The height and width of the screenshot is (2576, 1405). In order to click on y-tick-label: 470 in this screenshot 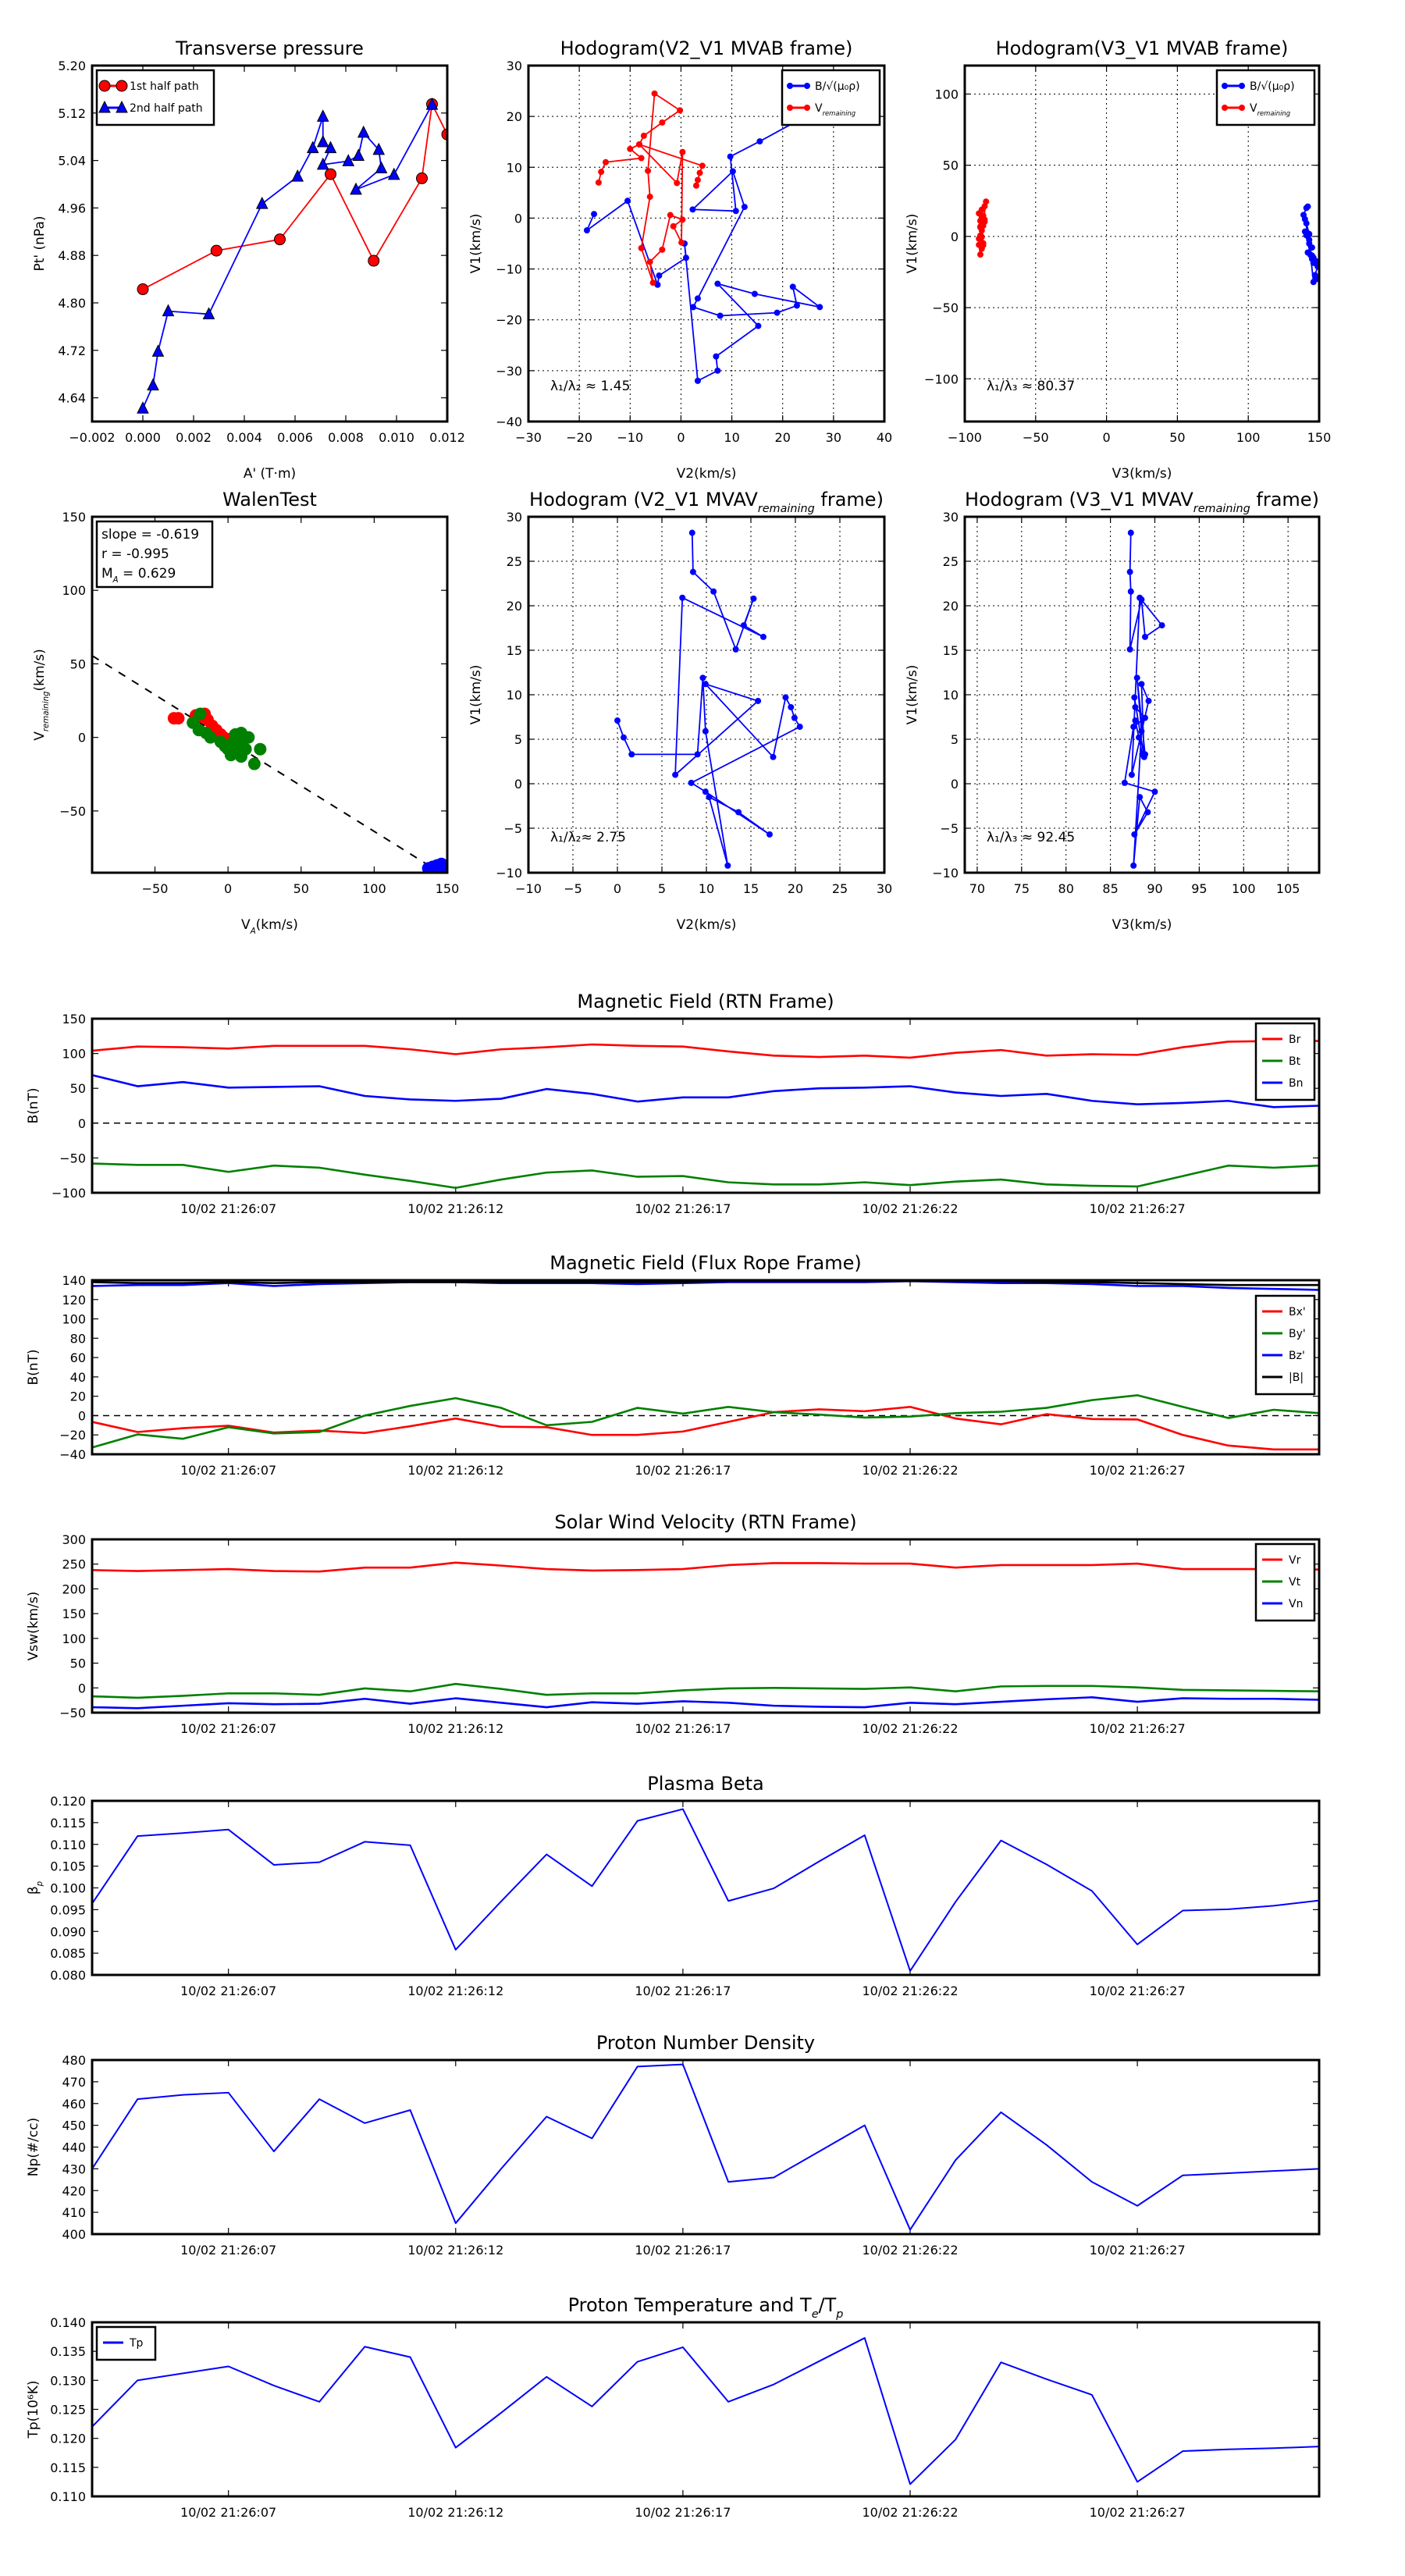, I will do `click(74, 2082)`.